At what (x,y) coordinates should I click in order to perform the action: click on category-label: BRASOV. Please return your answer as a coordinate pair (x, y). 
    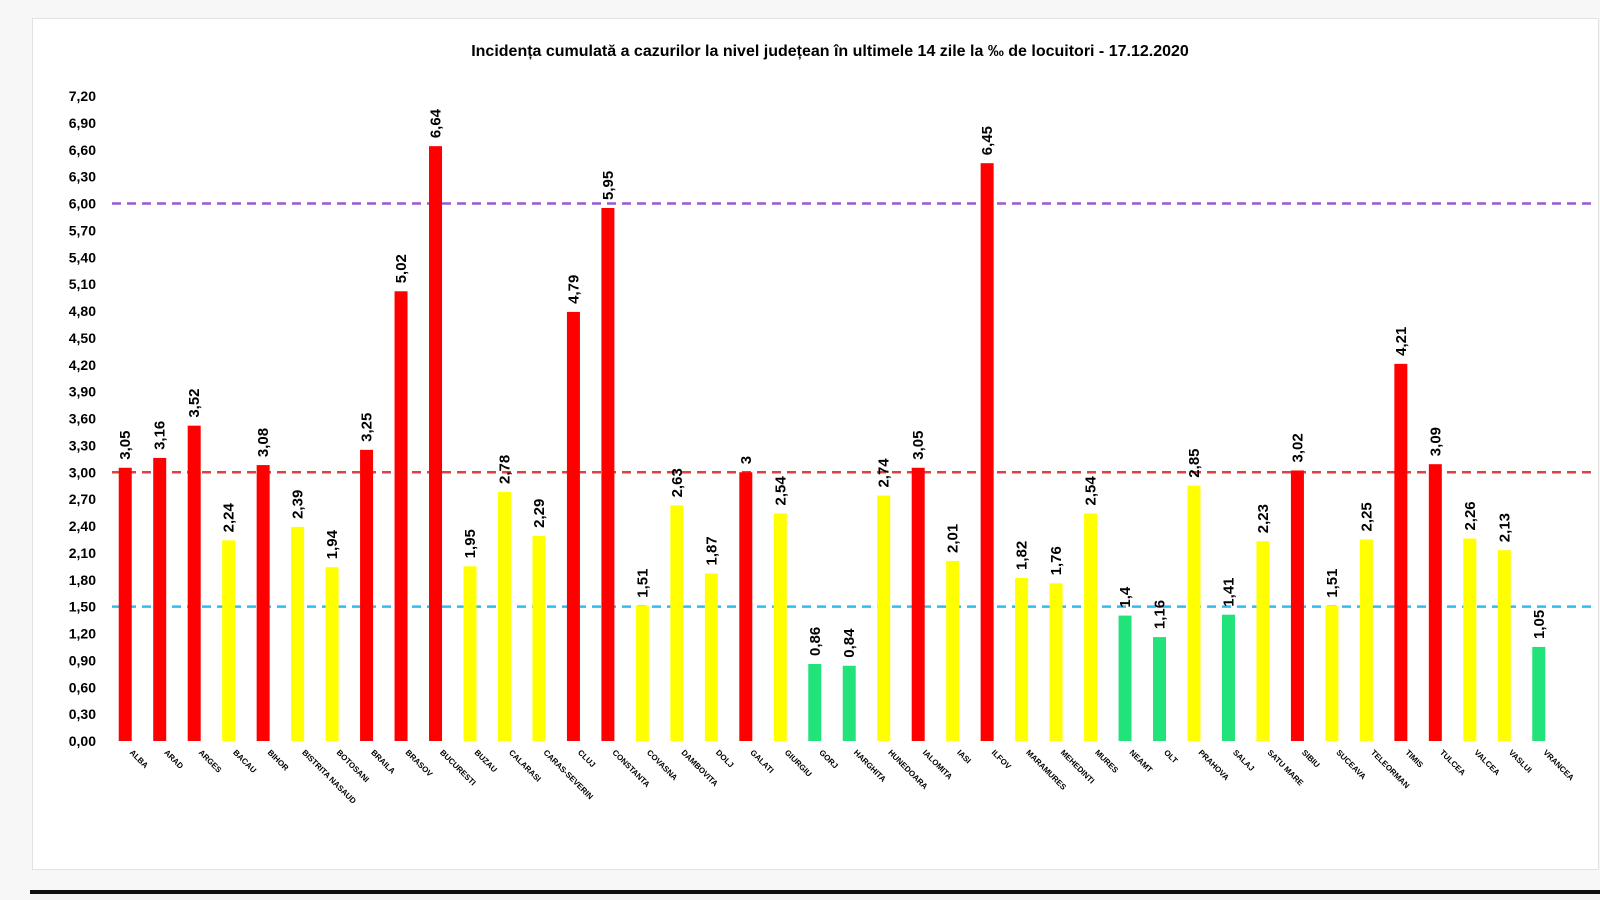
    Looking at the image, I should click on (419, 763).